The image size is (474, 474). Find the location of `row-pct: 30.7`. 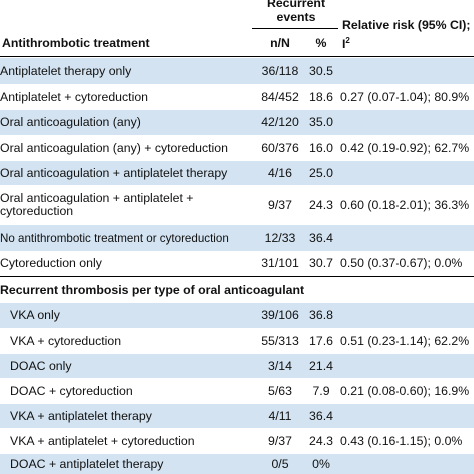

row-pct: 30.7 is located at coordinates (321, 263).